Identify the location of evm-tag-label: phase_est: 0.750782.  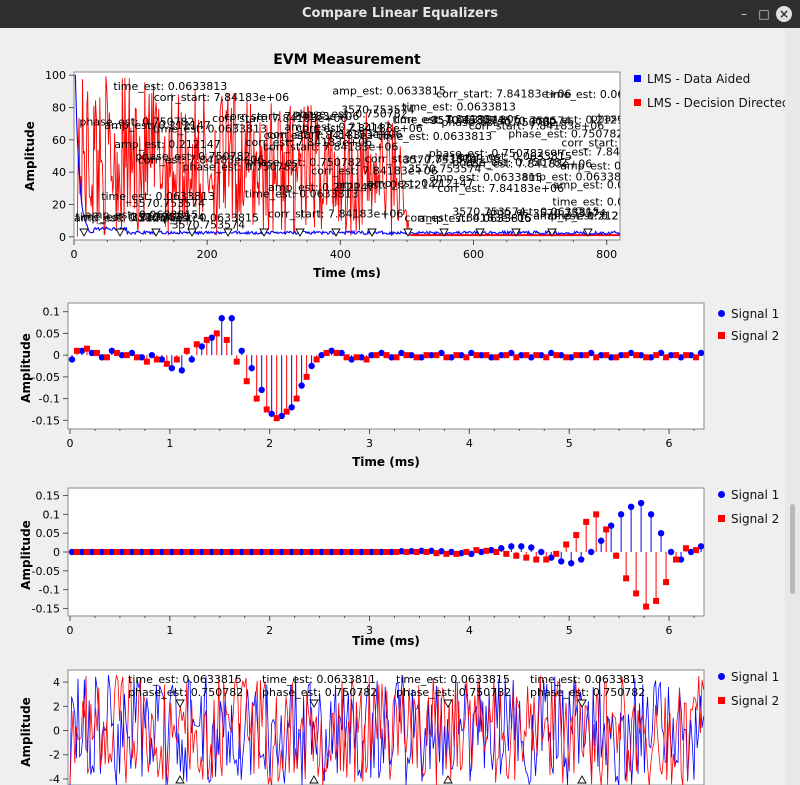
(486, 153).